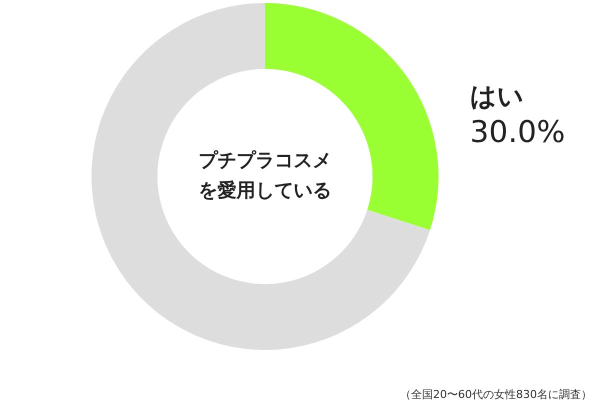 This screenshot has width=600, height=410. I want to click on data-label: 30.0%, so click(518, 132).